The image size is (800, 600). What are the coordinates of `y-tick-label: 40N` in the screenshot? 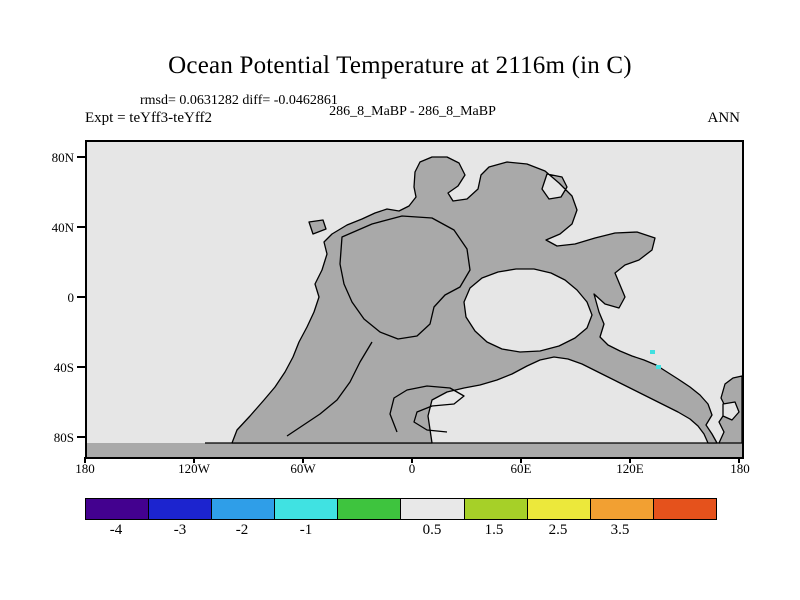 It's located at (62, 227).